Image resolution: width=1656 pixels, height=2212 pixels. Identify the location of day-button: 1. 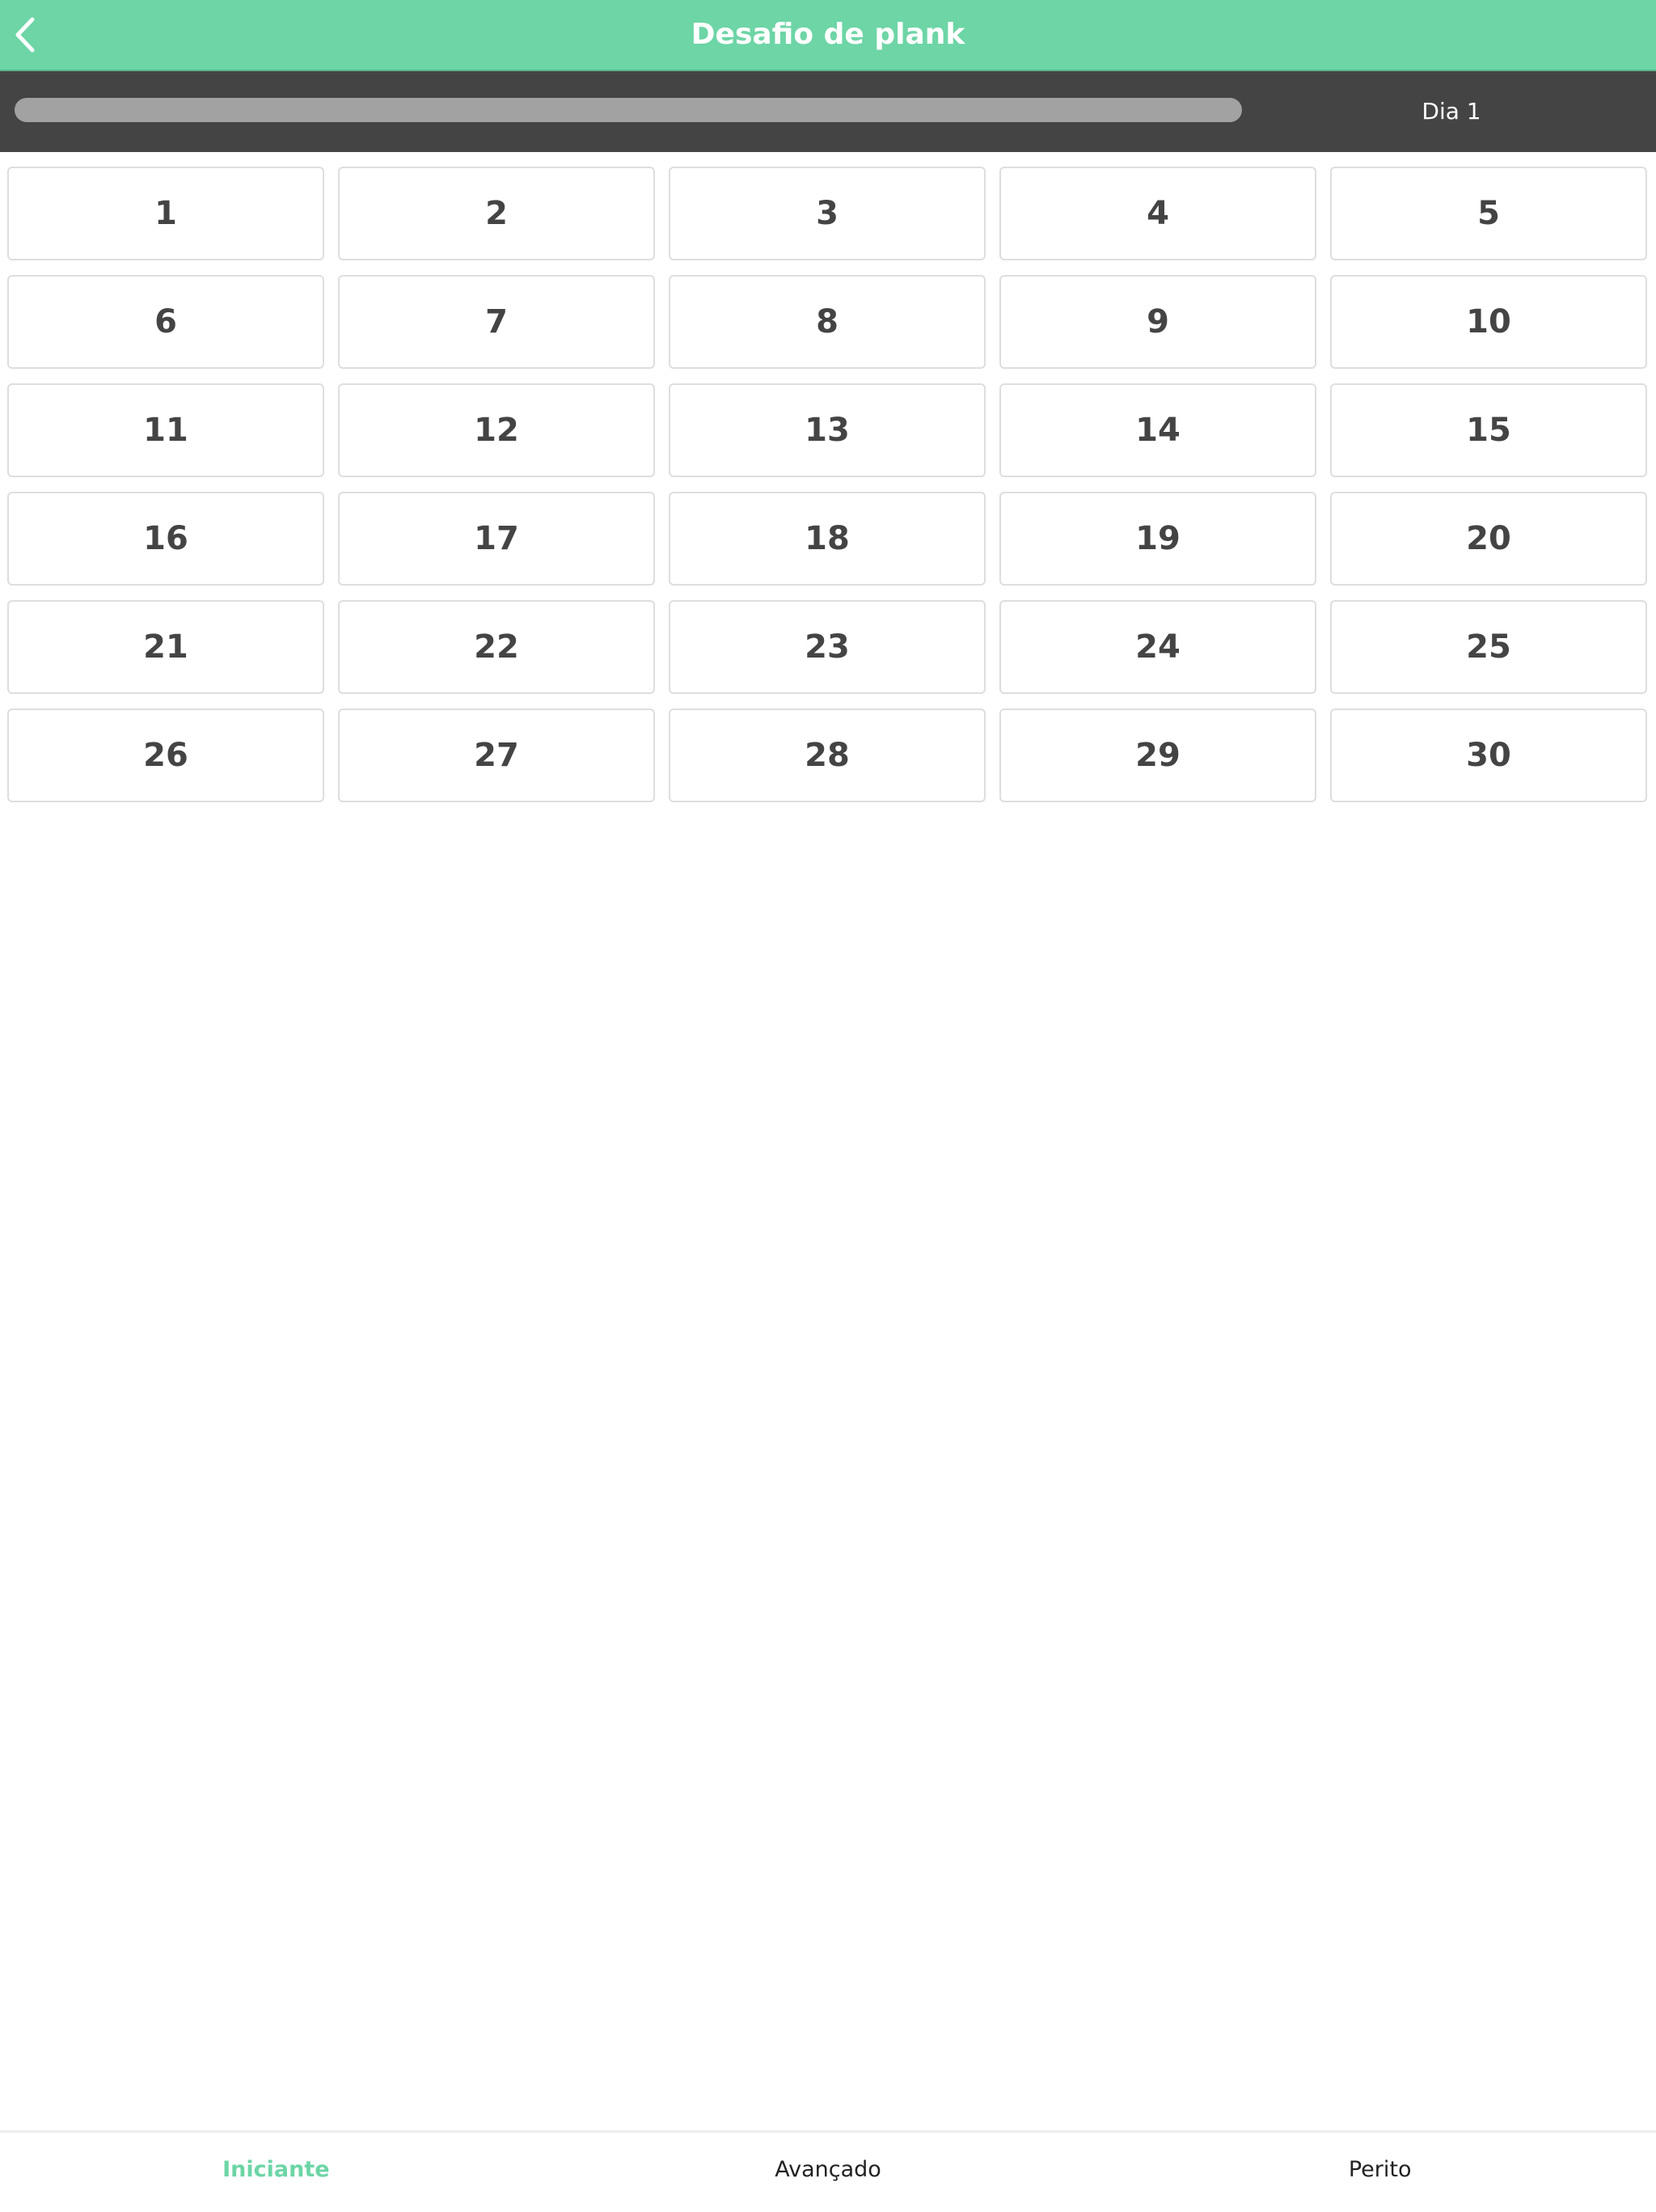
(165, 213).